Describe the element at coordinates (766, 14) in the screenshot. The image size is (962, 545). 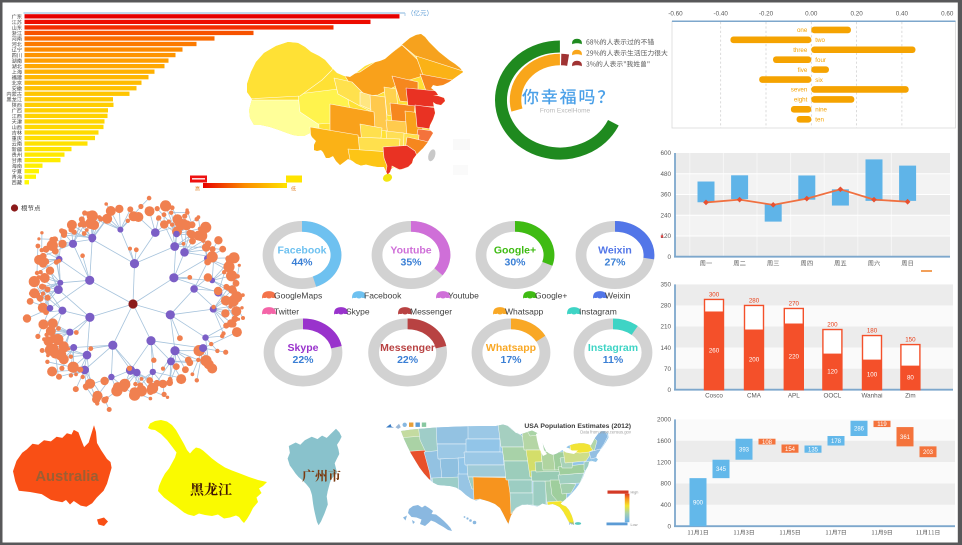
I see `svg-text: -0.20` at that location.